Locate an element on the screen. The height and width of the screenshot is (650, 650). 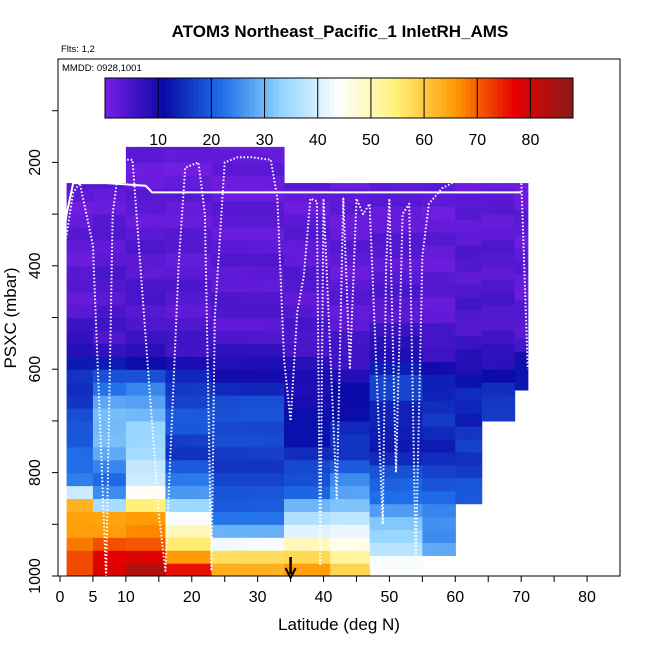
colorbar-tick-label: 80 is located at coordinates (531, 140).